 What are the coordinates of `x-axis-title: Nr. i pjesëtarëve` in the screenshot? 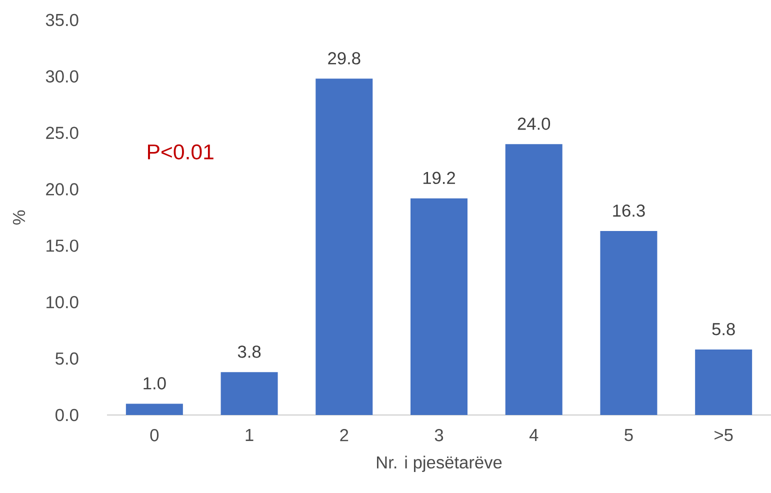 It's located at (439, 464).